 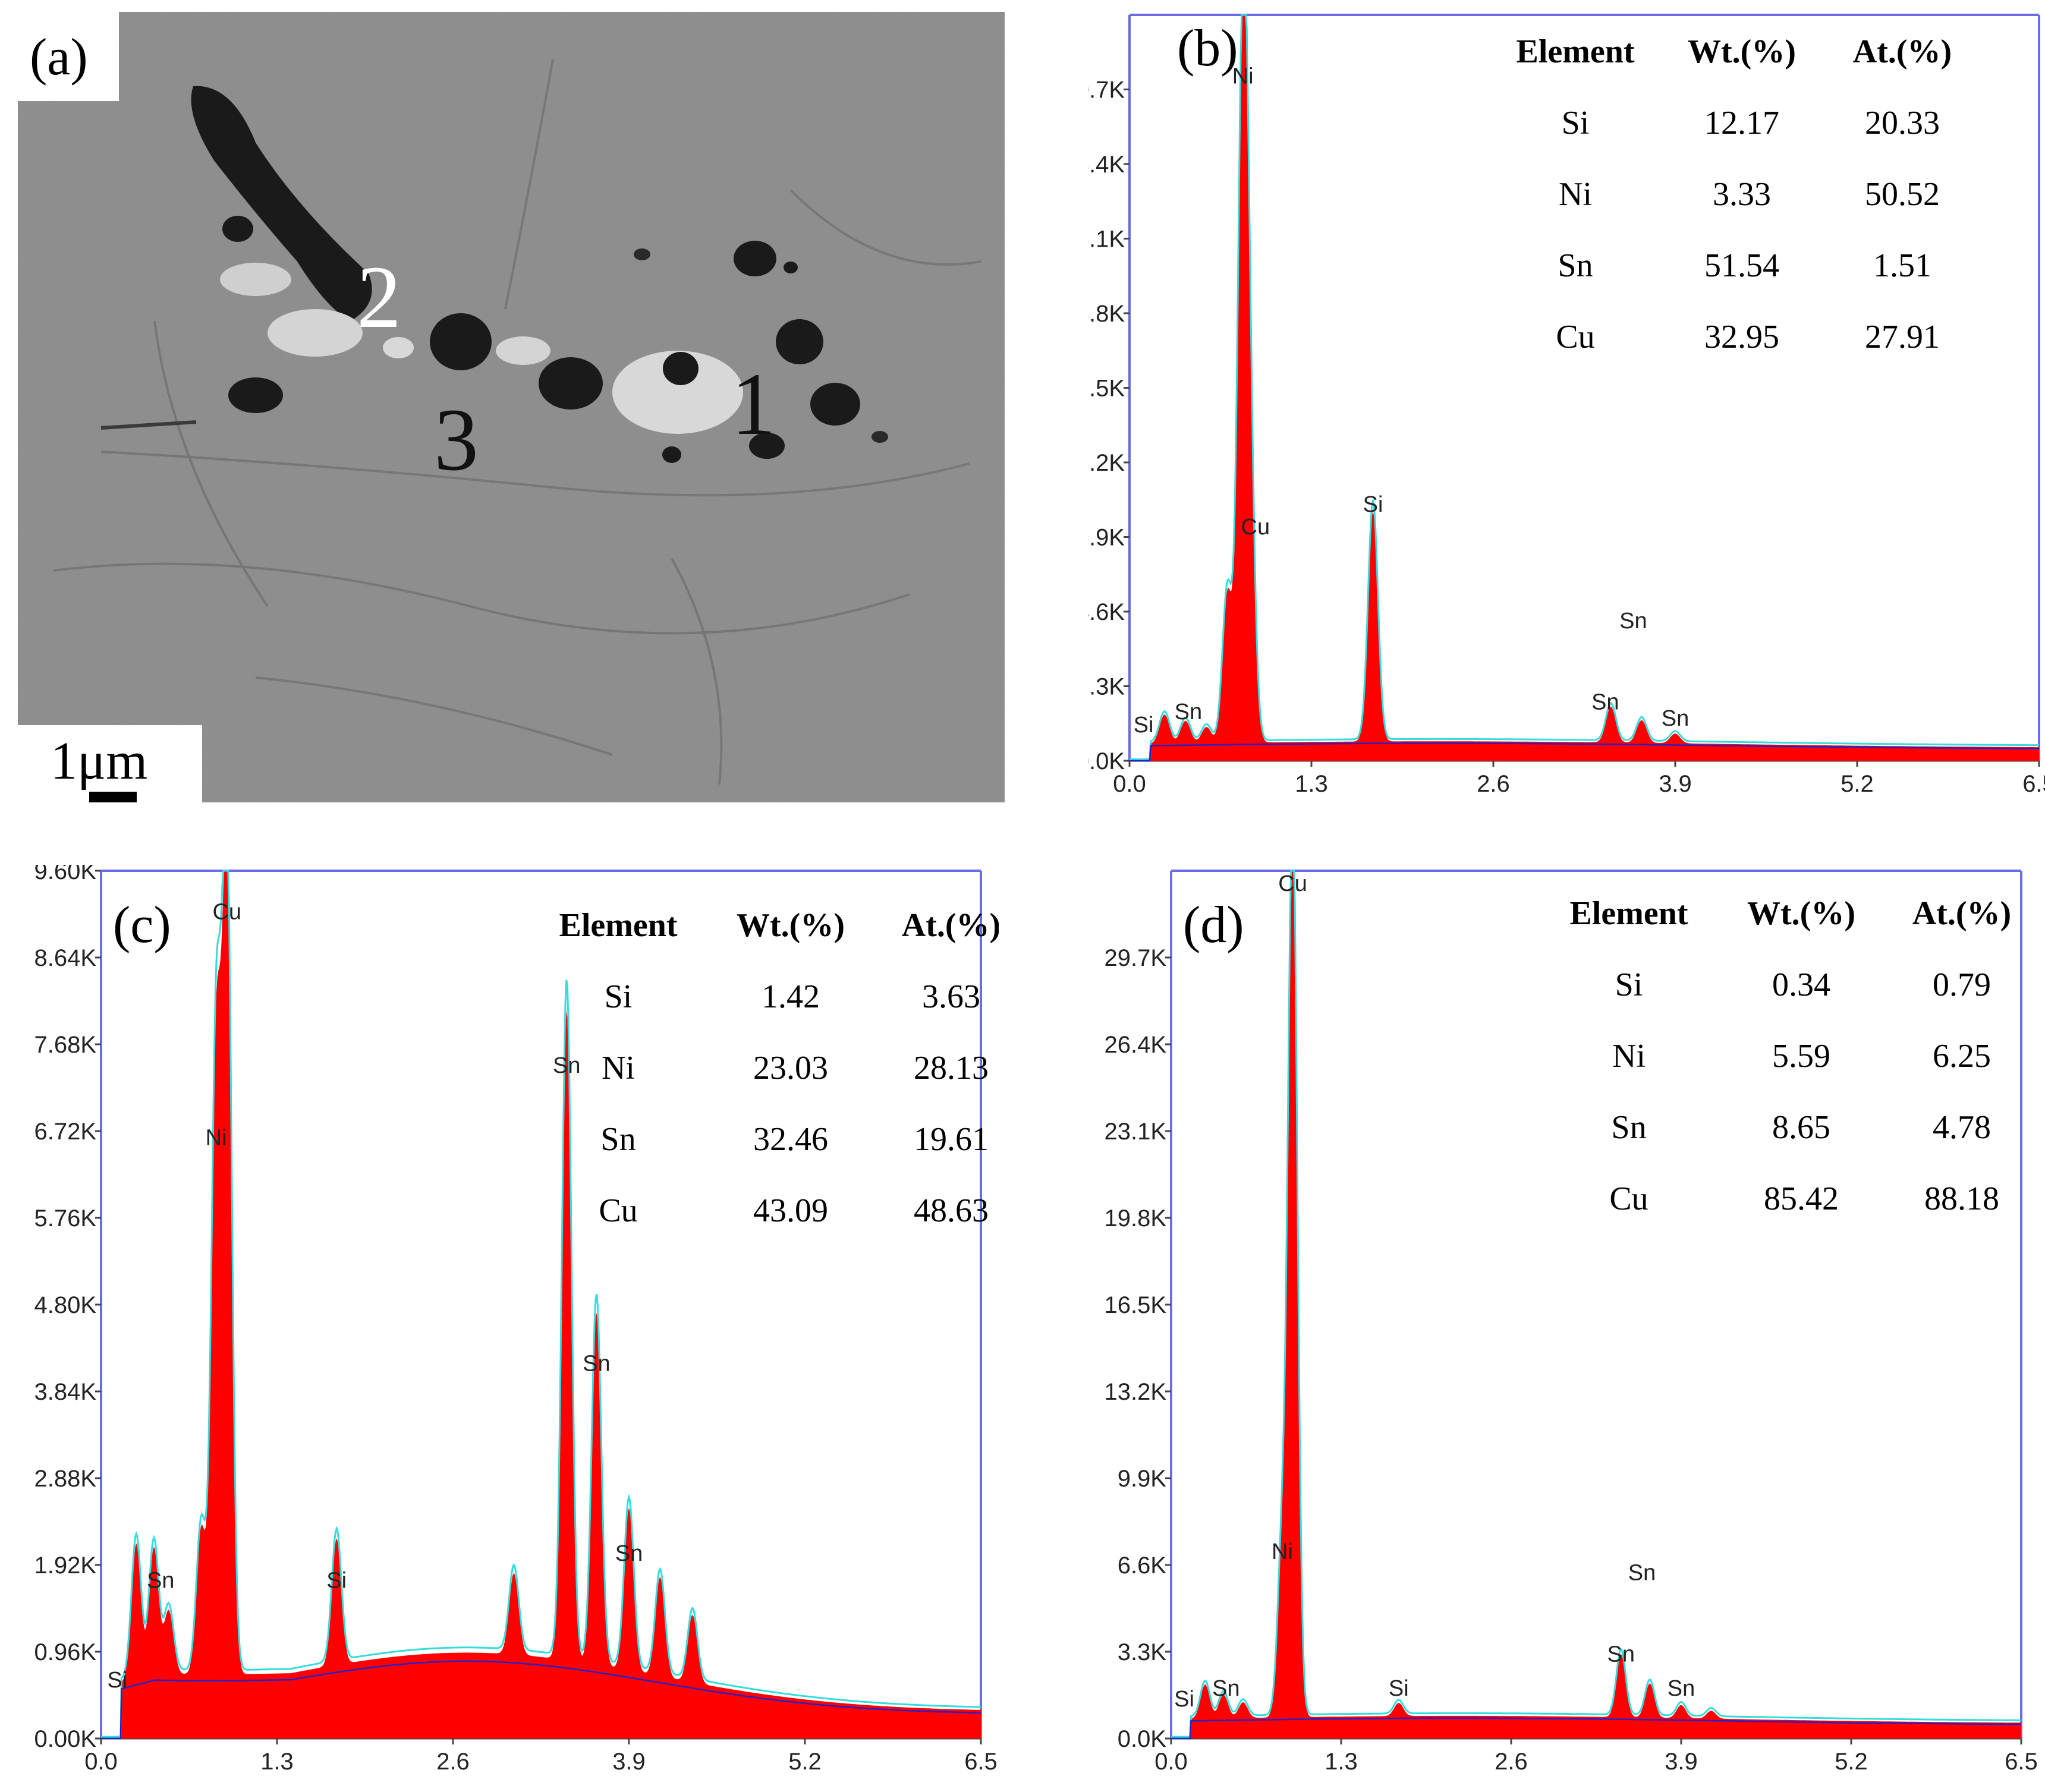 I want to click on y-tick-label: 6.9K, so click(x=1106, y=538).